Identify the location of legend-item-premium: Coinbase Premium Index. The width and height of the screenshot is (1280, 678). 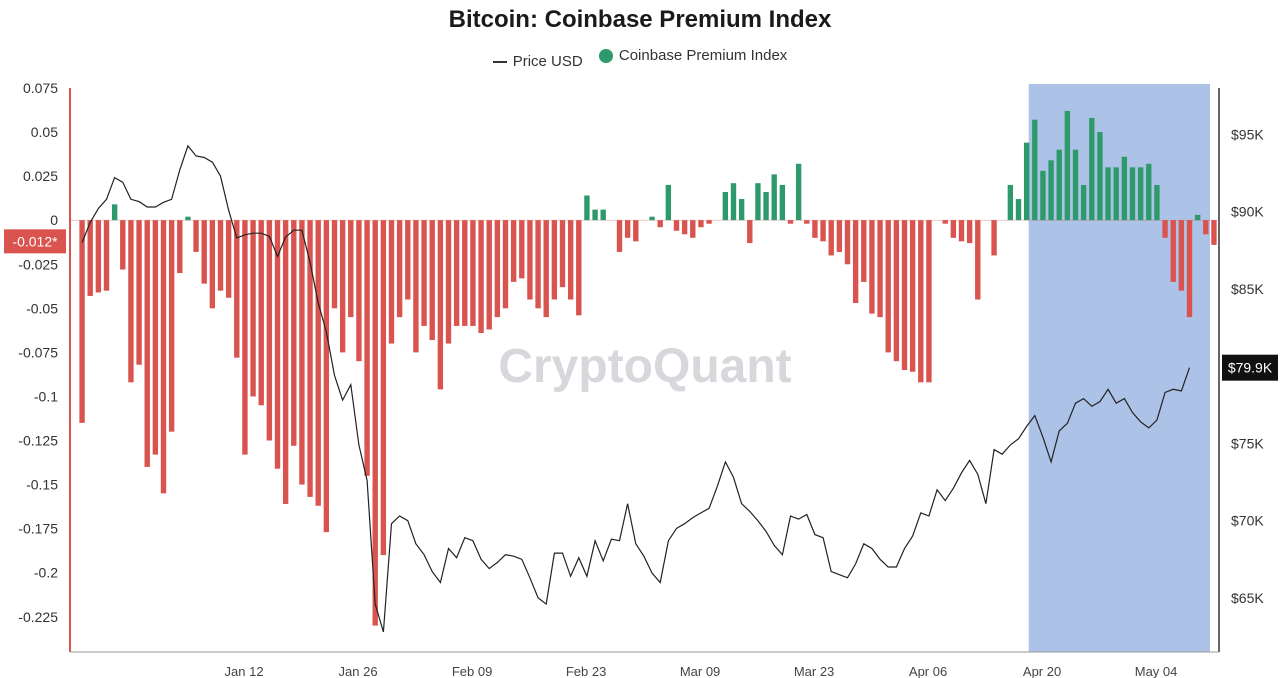
(693, 55).